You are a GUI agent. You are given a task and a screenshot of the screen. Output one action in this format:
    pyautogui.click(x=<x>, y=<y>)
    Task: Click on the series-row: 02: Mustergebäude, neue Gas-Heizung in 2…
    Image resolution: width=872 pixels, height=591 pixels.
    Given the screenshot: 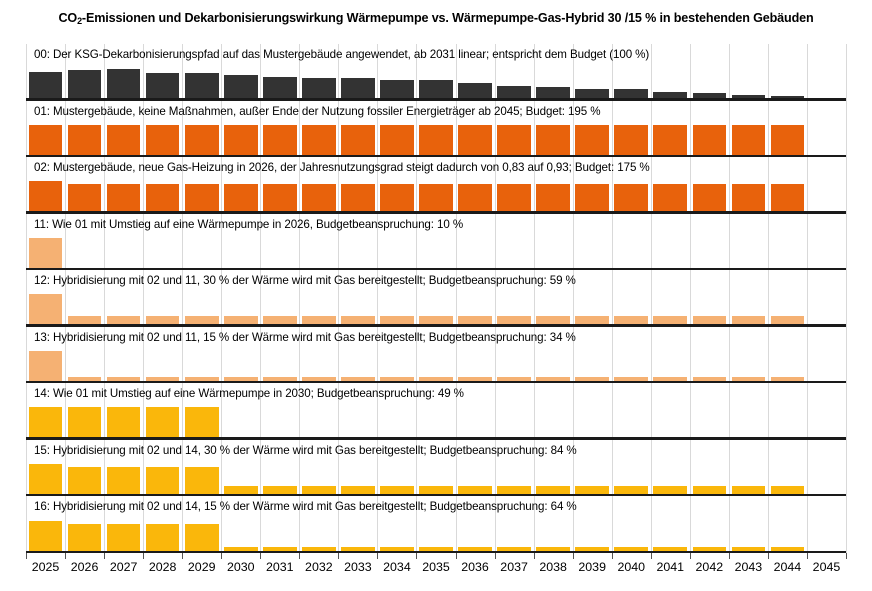 What is the action you would take?
    pyautogui.click(x=436, y=185)
    